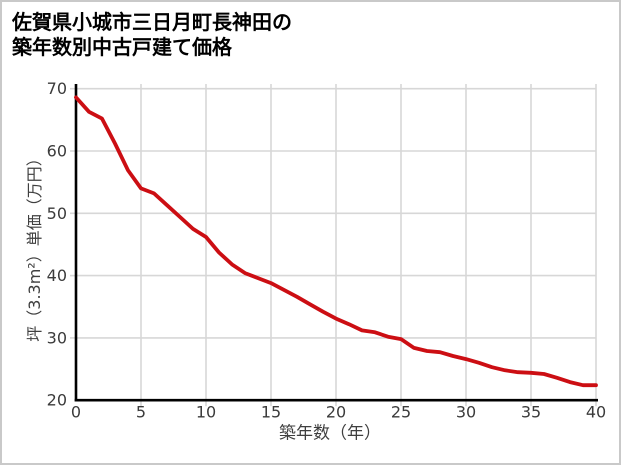  What do you see at coordinates (57, 275) in the screenshot?
I see `y-tick-label-40: 40` at bounding box center [57, 275].